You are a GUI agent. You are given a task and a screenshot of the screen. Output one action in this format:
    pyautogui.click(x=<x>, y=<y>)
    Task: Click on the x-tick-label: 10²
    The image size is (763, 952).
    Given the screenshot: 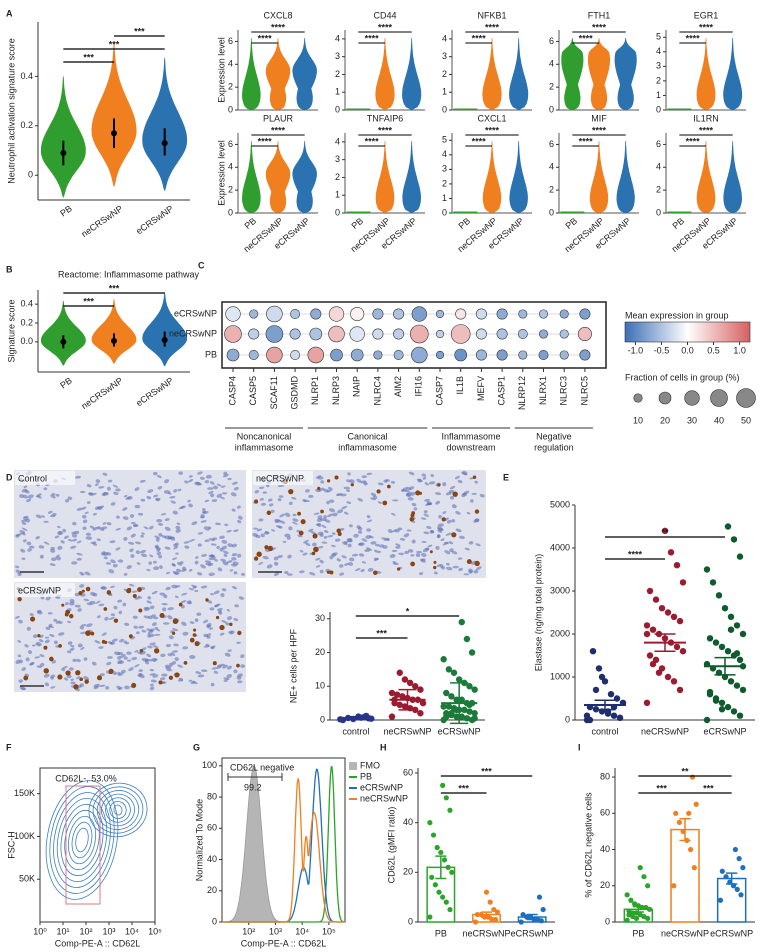 What is the action you would take?
    pyautogui.click(x=248, y=931)
    